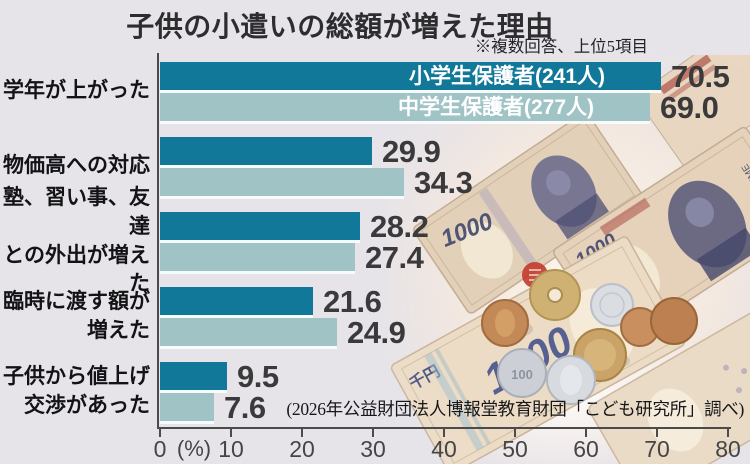 The height and width of the screenshot is (464, 750). Describe the element at coordinates (689, 107) in the screenshot. I see `value-label: 69.0` at that location.